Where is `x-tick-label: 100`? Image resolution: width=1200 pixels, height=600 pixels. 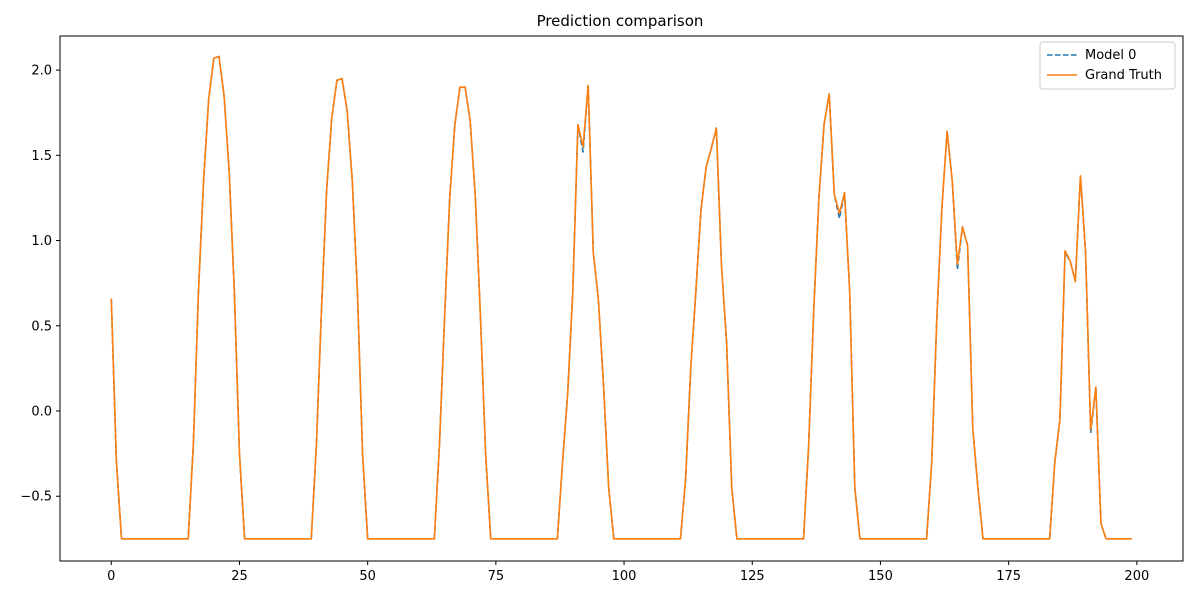
x-tick-label: 100 is located at coordinates (624, 576).